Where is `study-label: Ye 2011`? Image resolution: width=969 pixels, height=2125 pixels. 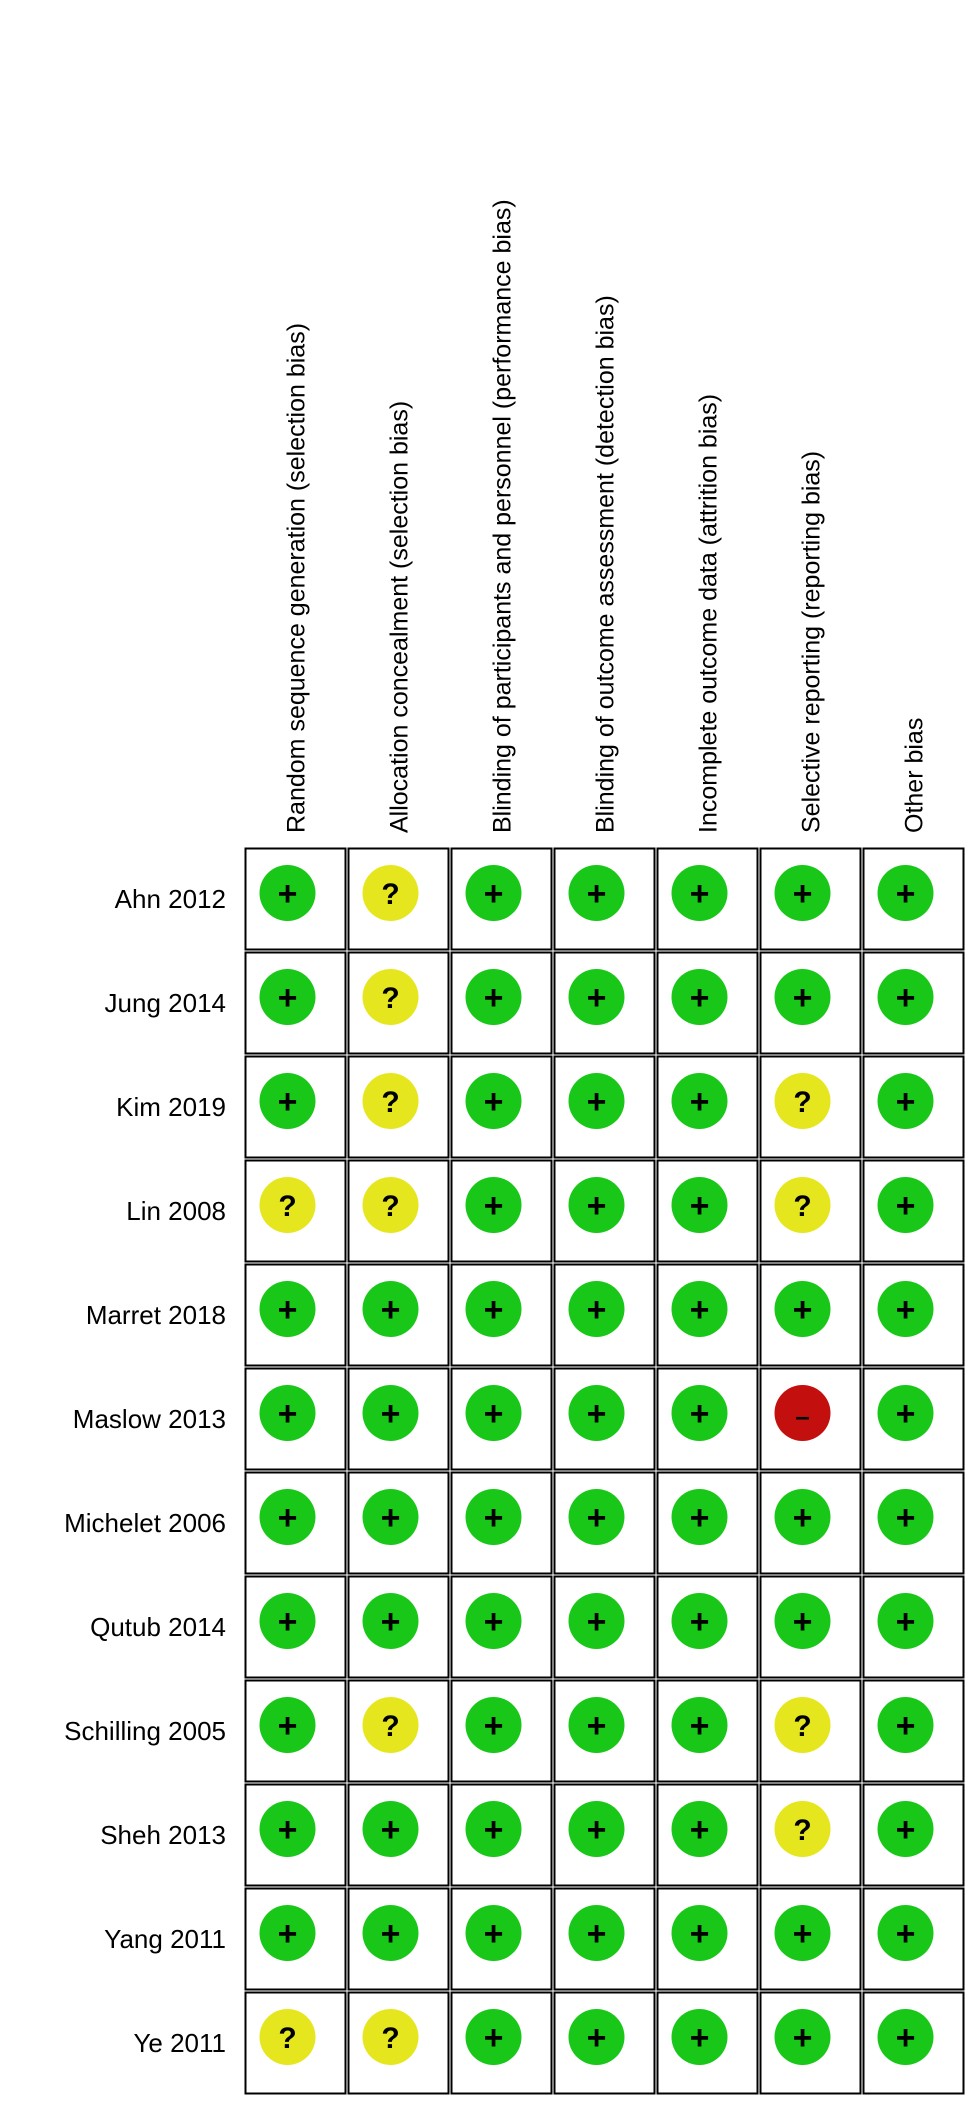 study-label: Ye 2011 is located at coordinates (179, 2043).